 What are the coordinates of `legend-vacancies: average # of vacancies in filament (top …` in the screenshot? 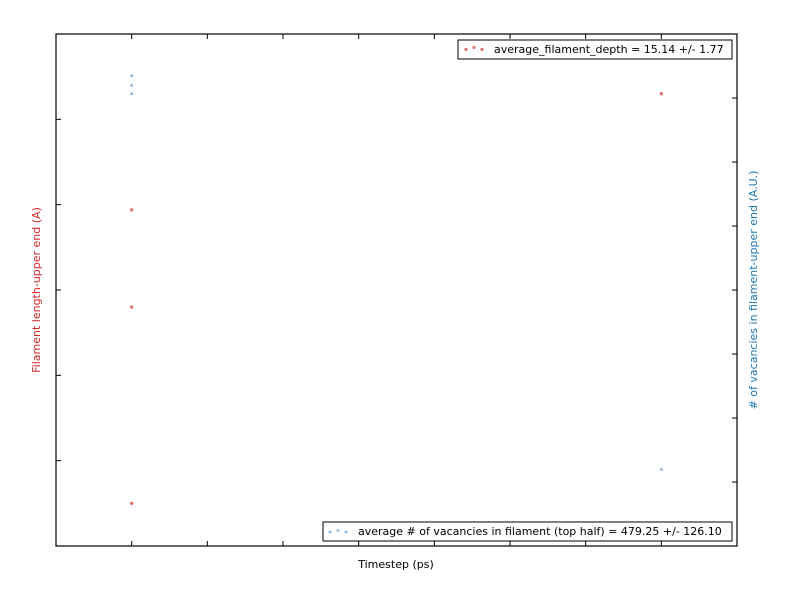 It's located at (527, 531).